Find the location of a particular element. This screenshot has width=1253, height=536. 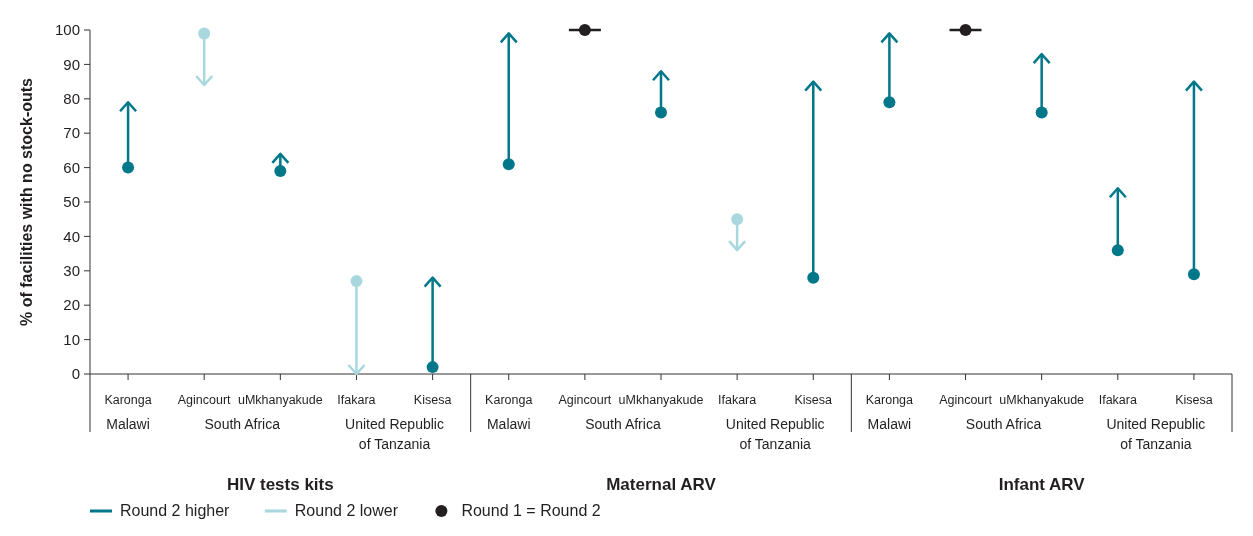

y-tick-label: 50 is located at coordinates (71, 202).